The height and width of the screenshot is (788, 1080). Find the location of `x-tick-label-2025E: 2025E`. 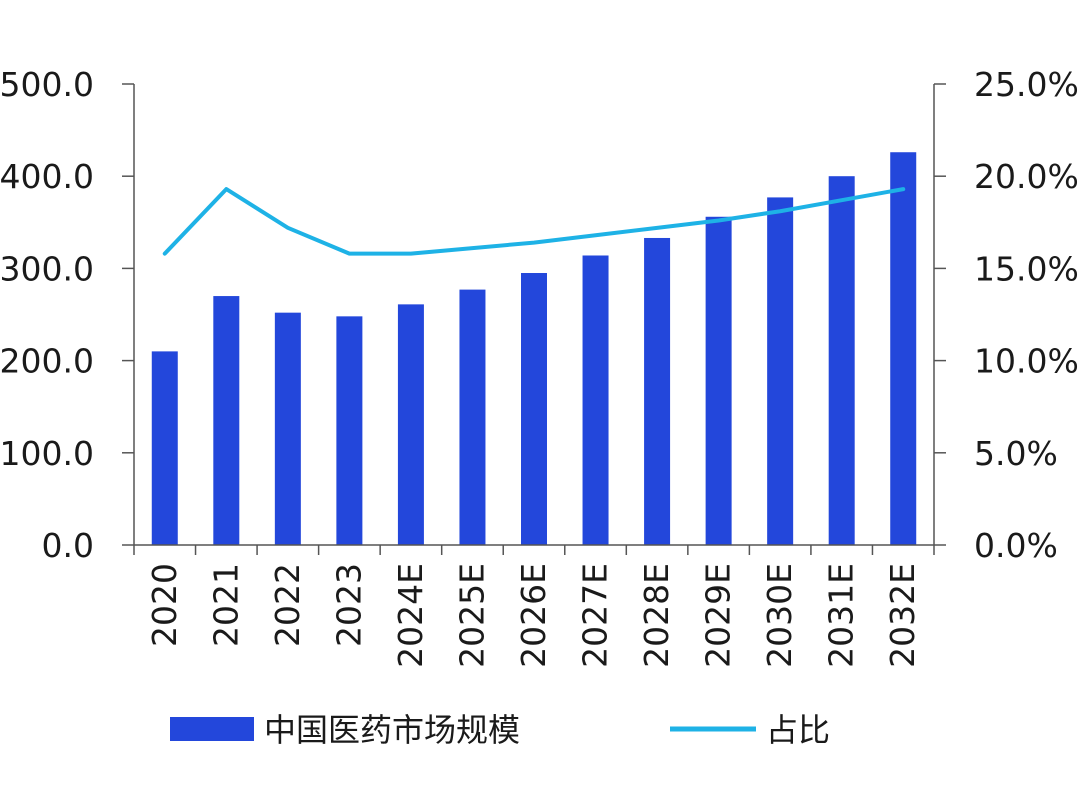

x-tick-label-2025E: 2025E is located at coordinates (471, 615).